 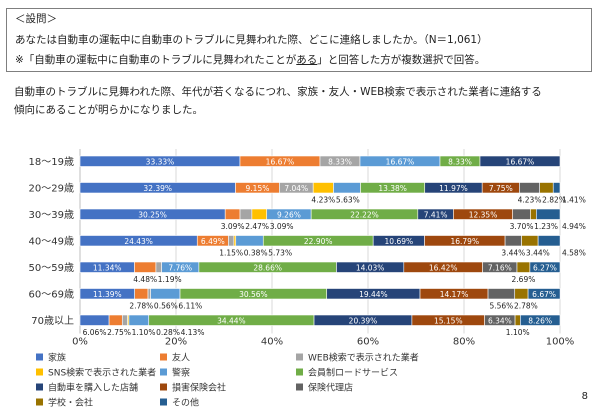 I want to click on data-label: 11.34%, so click(x=107, y=267).